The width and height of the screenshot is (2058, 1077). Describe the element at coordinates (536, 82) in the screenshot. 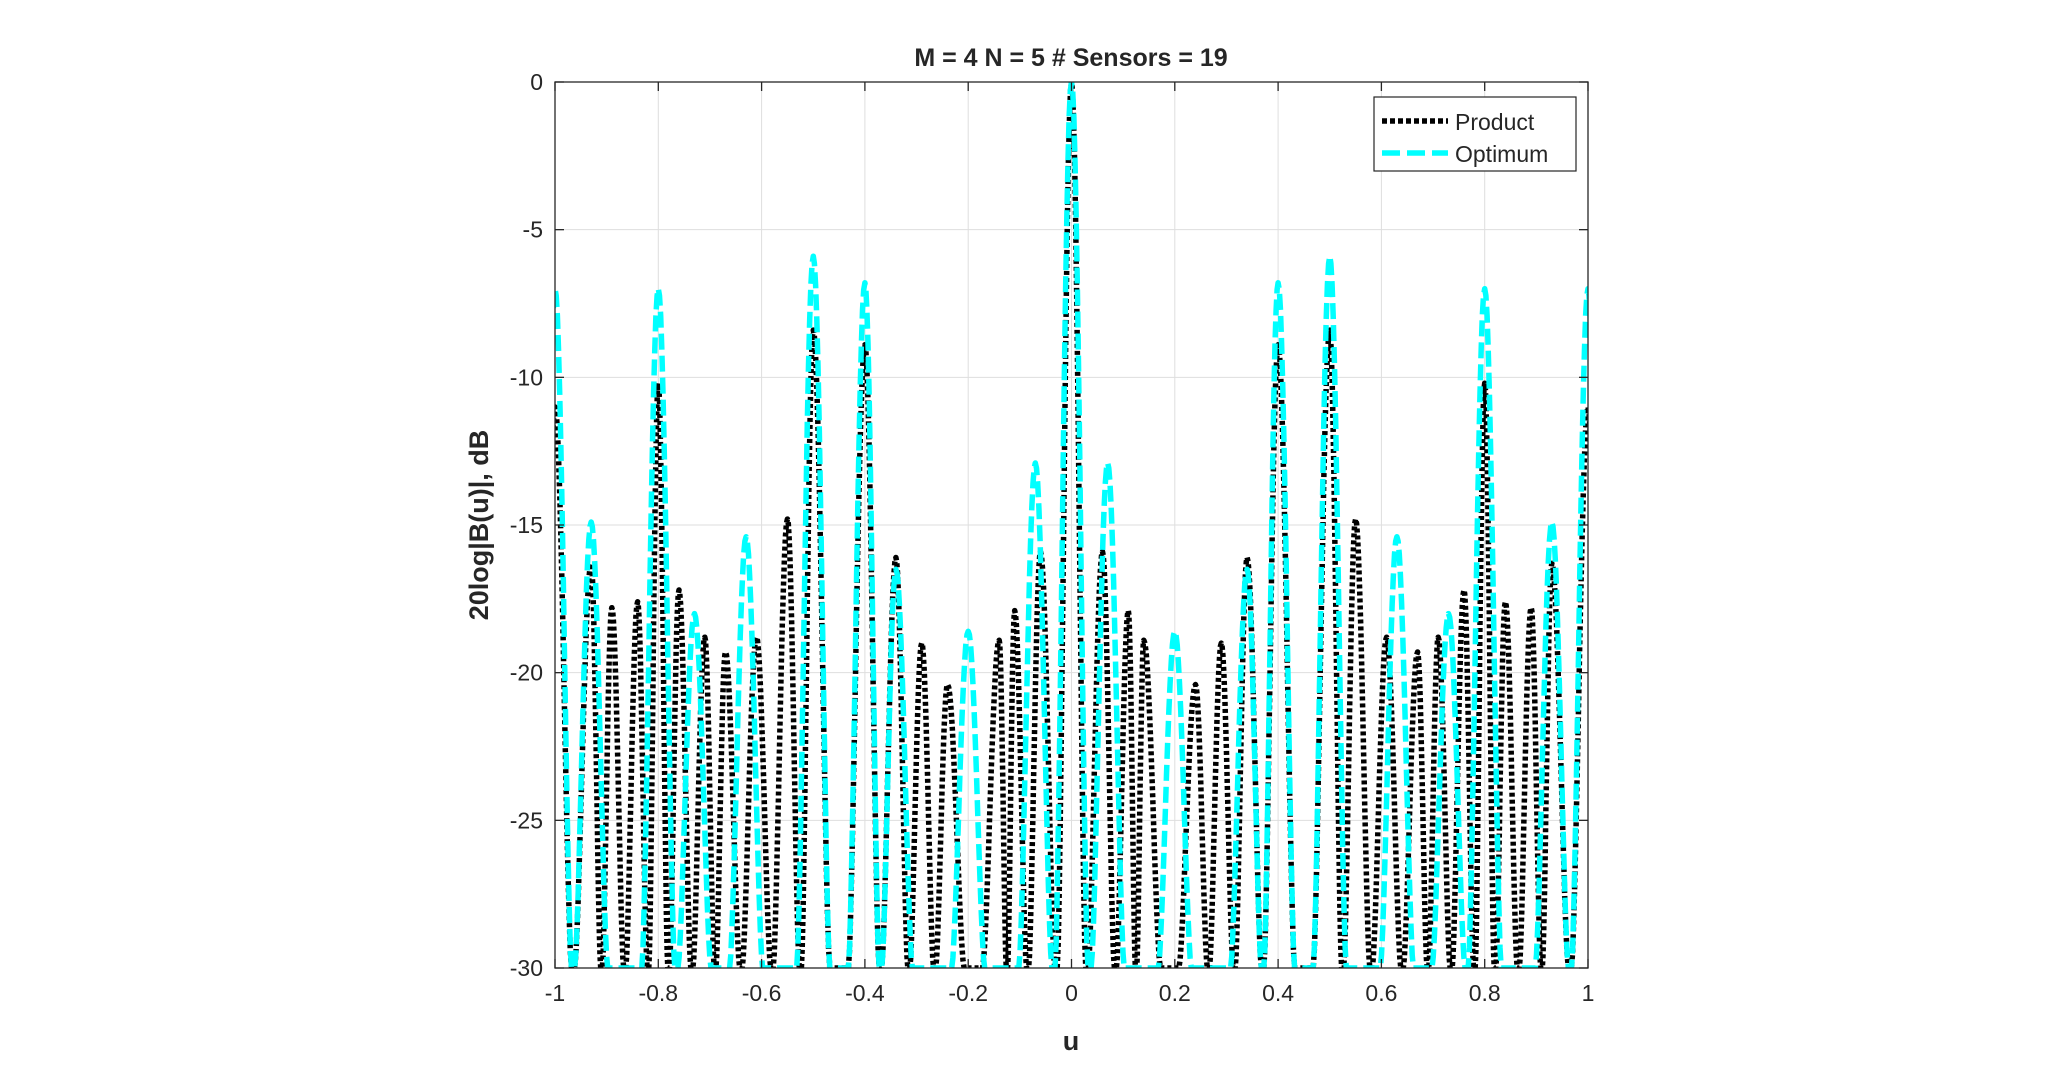

I see `y-tick-label: 0` at that location.